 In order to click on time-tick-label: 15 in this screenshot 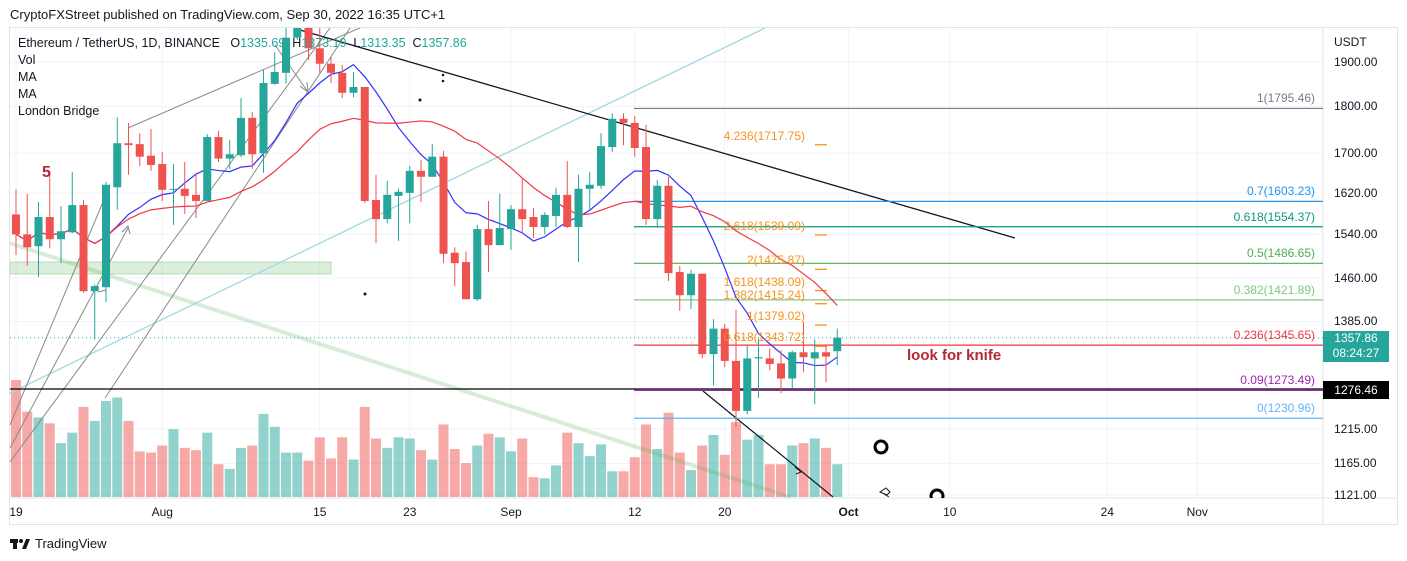, I will do `click(320, 512)`.